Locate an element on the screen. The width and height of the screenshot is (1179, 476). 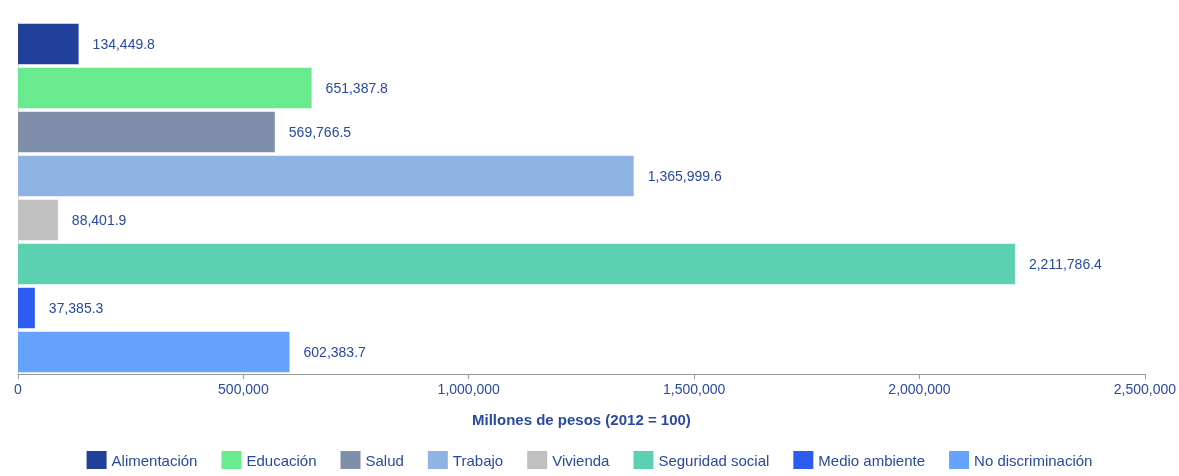
data-label: 2,211,786.4 is located at coordinates (1065, 264).